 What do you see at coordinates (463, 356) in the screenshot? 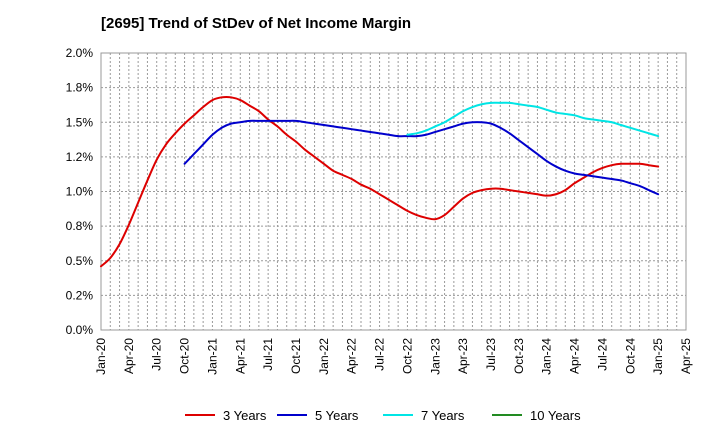
I see `x-tick-label: Apr-23` at bounding box center [463, 356].